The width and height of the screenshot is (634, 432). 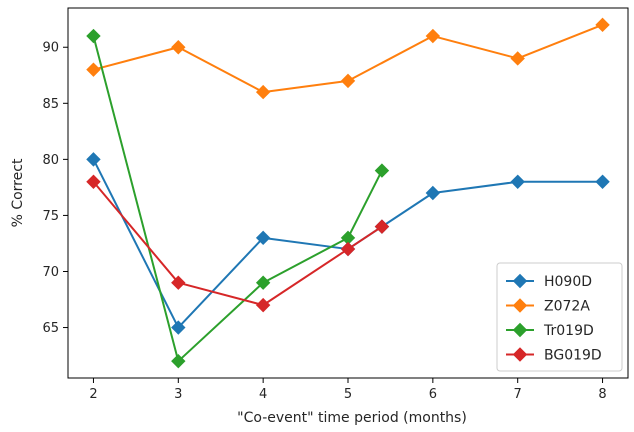 I want to click on x-tick-label: 7, so click(x=518, y=394).